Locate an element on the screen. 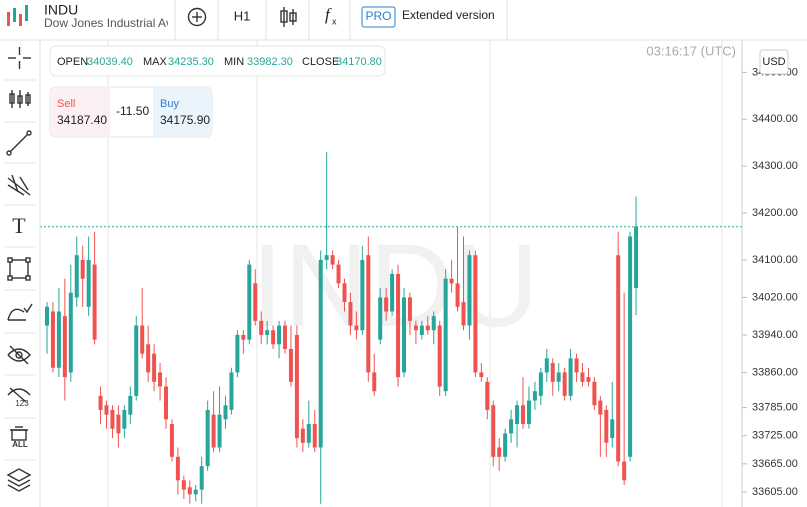 The image size is (807, 507). function-button: f is located at coordinates (328, 14).